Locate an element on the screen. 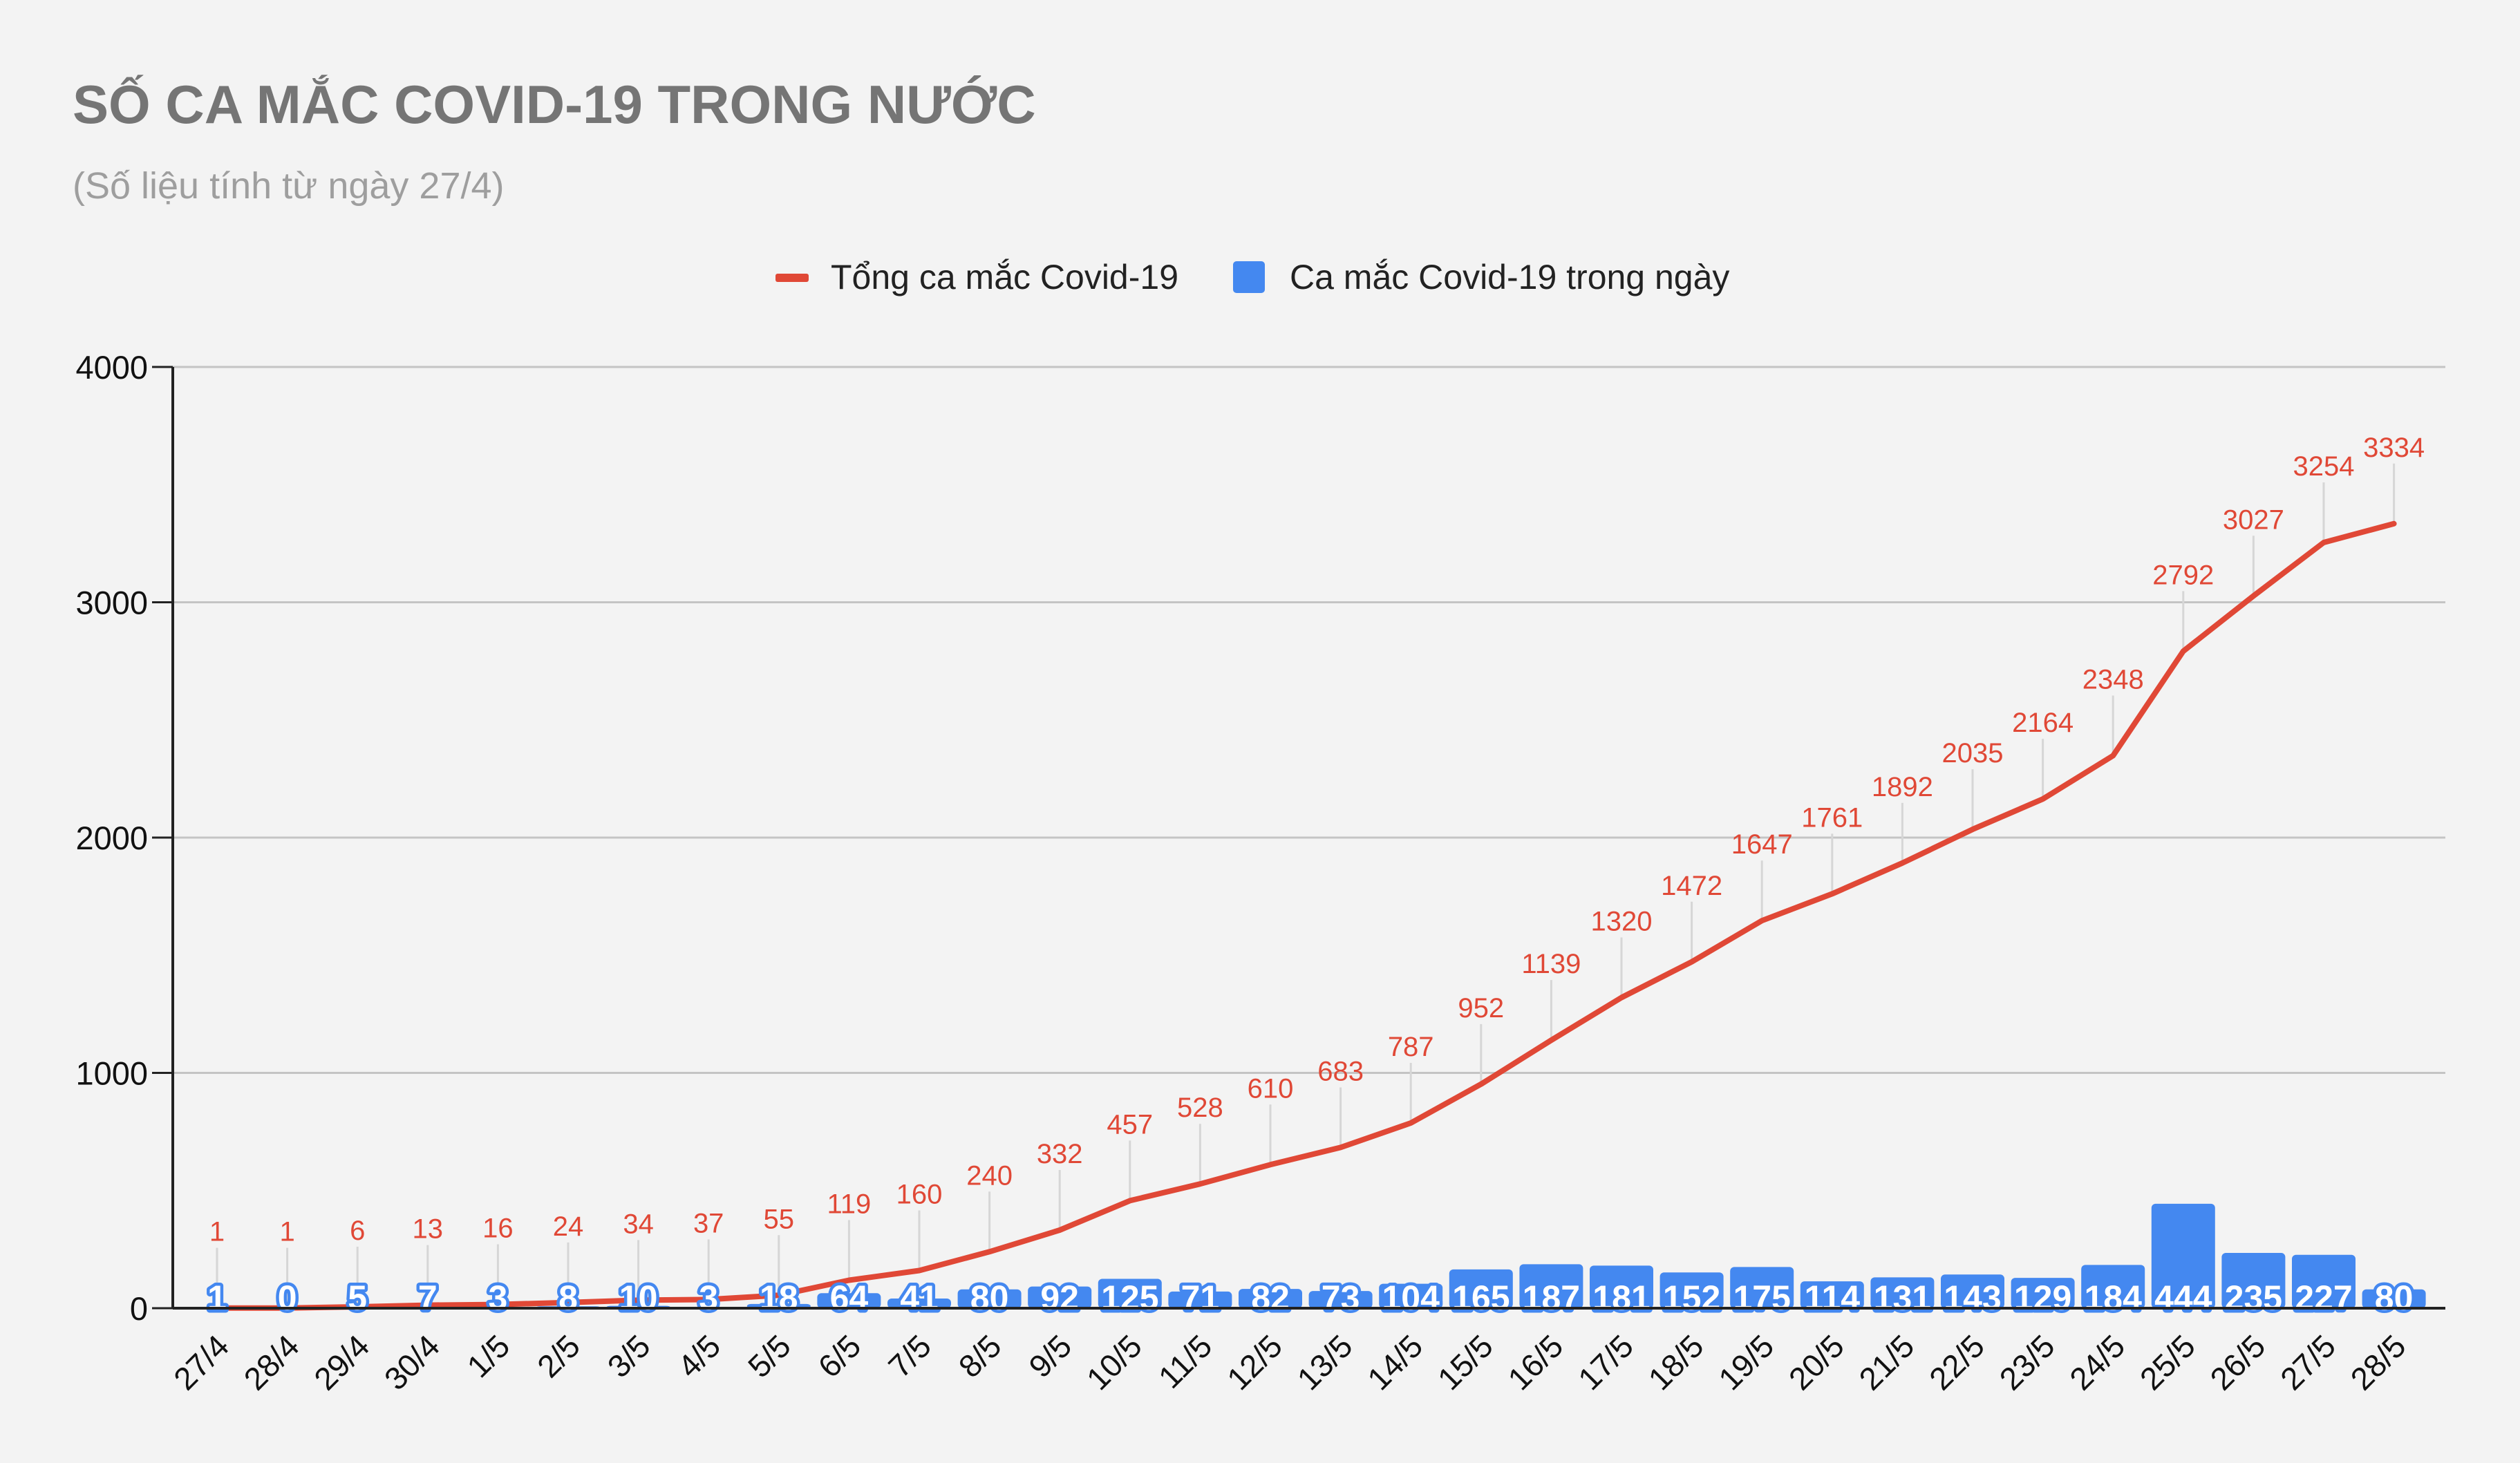 The height and width of the screenshot is (1463, 2520). x-tick-label: 10/5 is located at coordinates (1114, 1362).